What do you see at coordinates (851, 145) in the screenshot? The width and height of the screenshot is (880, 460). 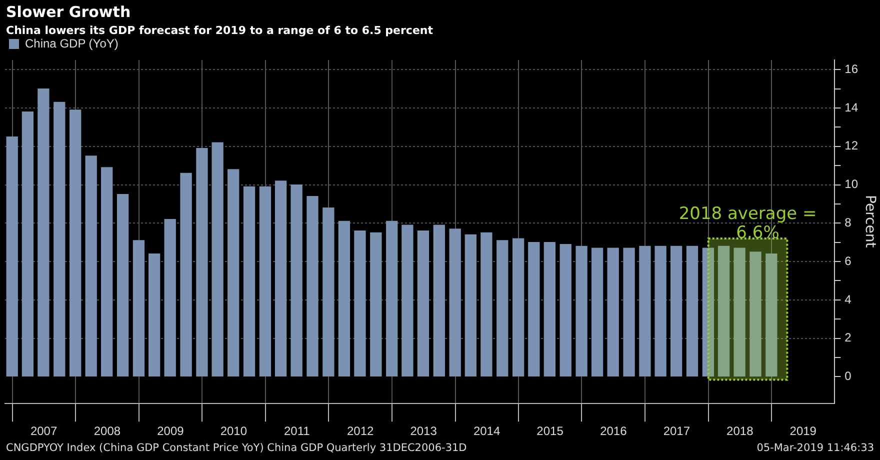 I see `y-tick-label: 12` at bounding box center [851, 145].